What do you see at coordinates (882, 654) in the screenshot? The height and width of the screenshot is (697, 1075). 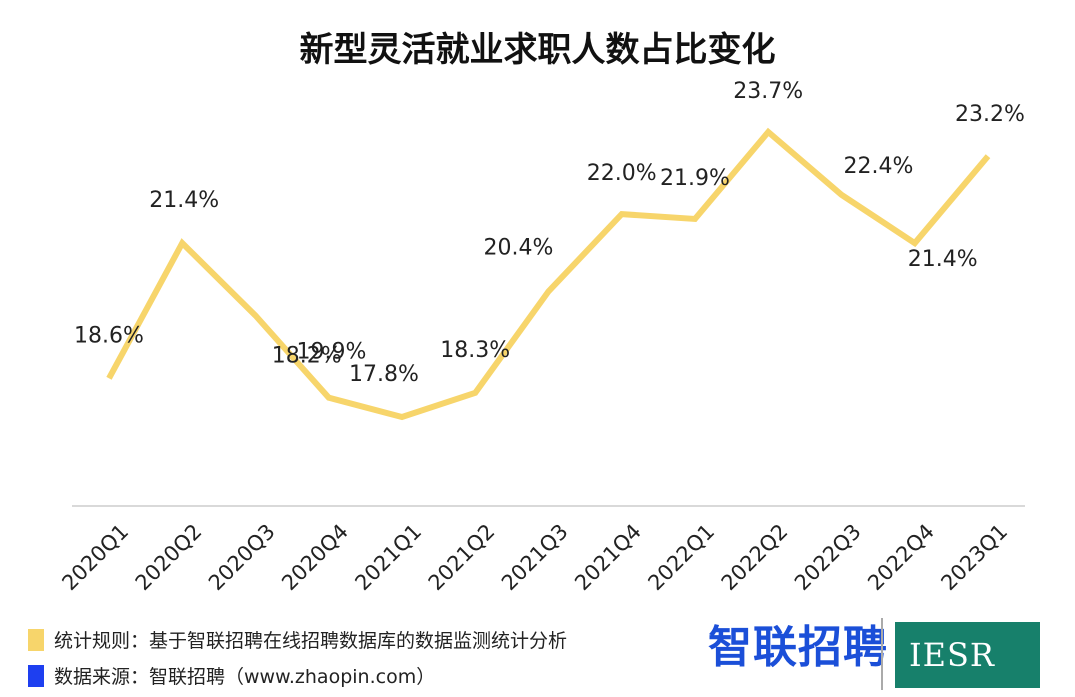 I see `logo-divider` at bounding box center [882, 654].